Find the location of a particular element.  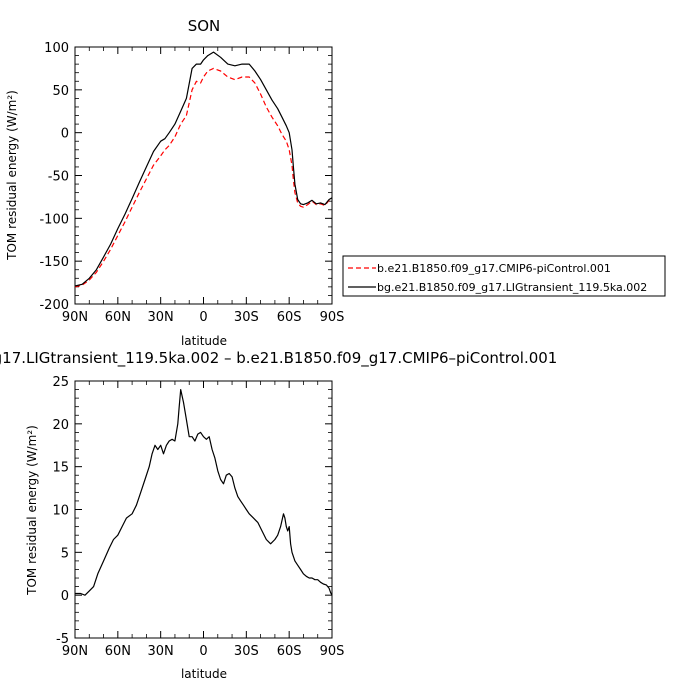

top-y-tick-label: -150 is located at coordinates (54, 262).